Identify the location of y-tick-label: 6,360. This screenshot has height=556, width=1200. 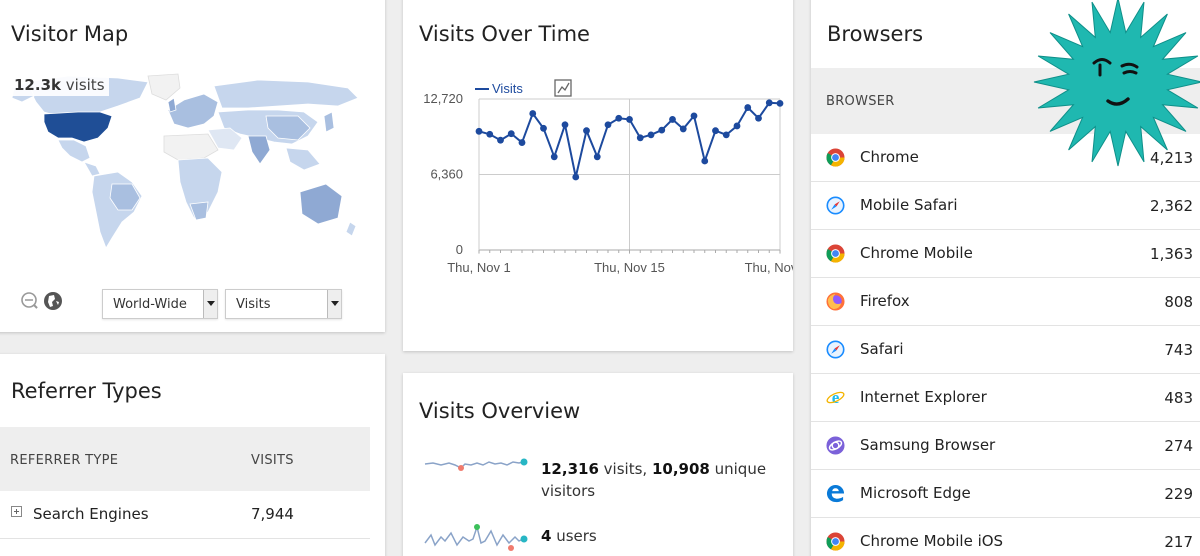
(446, 174).